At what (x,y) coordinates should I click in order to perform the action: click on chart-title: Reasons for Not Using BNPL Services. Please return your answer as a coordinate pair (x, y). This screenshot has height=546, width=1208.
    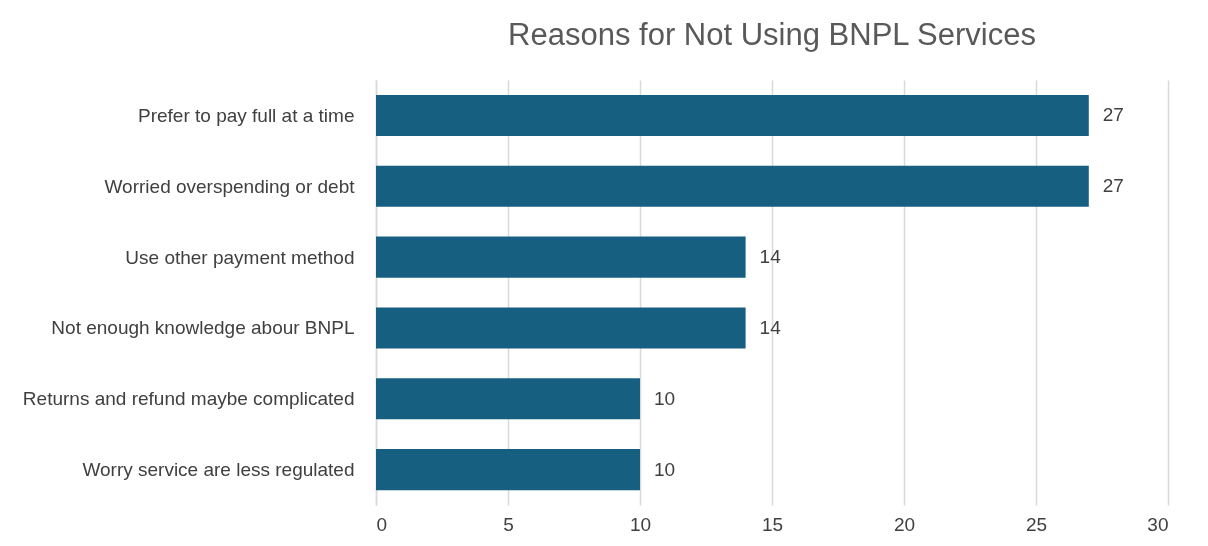
    Looking at the image, I should click on (772, 34).